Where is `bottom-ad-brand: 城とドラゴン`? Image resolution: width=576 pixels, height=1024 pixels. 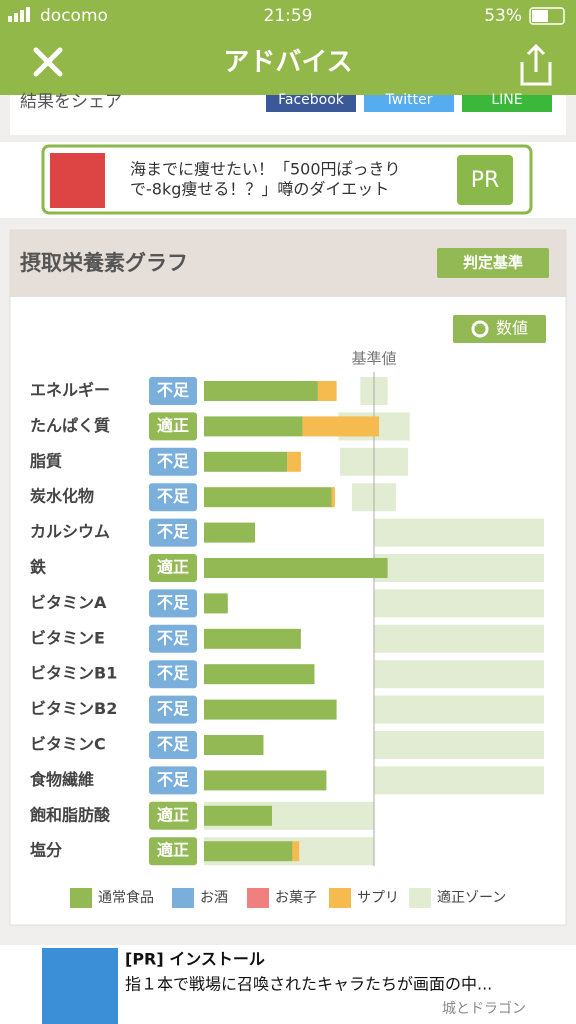
bottom-ad-brand: 城とドラゴン is located at coordinates (484, 1008).